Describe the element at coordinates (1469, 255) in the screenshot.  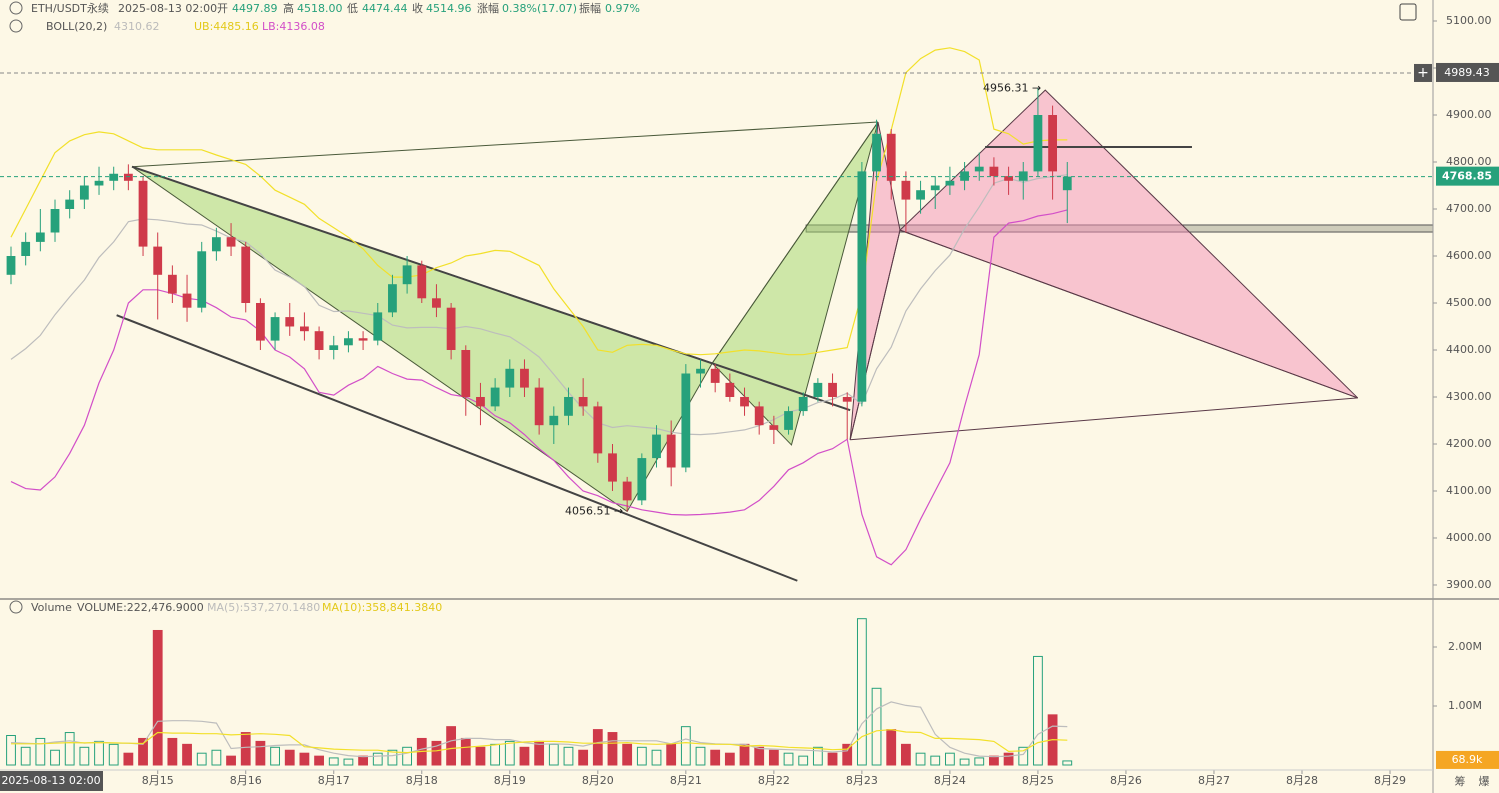
I see `y-tick-label: 4600.00` at that location.